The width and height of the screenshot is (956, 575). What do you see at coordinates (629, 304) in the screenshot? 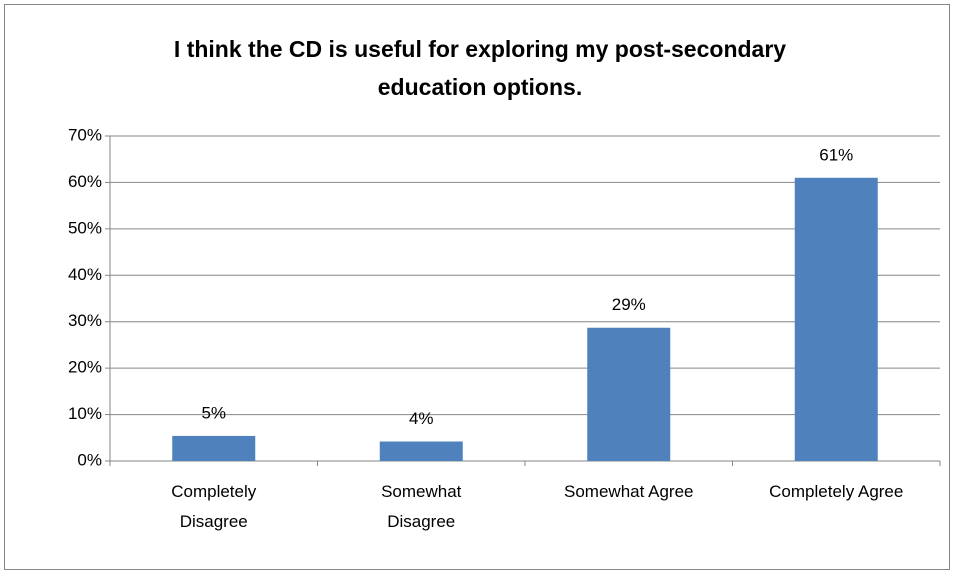
I see `data-label: 29%` at bounding box center [629, 304].